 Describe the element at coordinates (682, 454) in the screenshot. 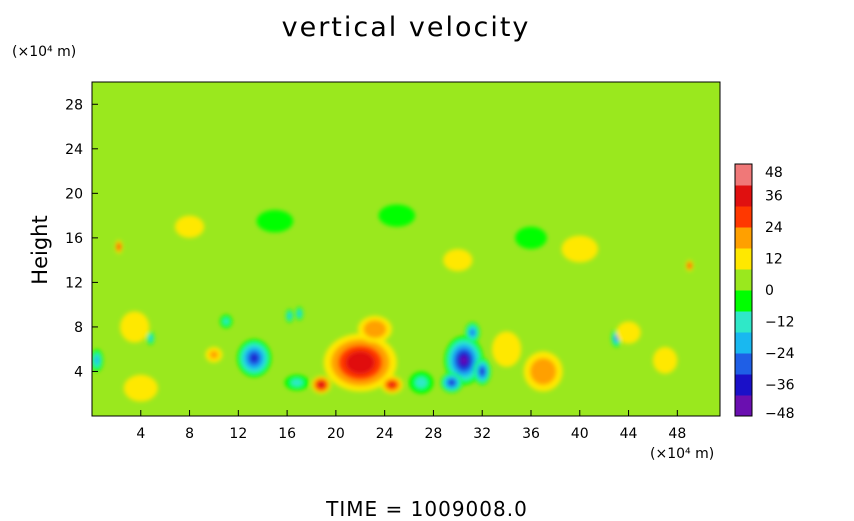

I see `x-axis-unit: (×10⁴ m)` at that location.